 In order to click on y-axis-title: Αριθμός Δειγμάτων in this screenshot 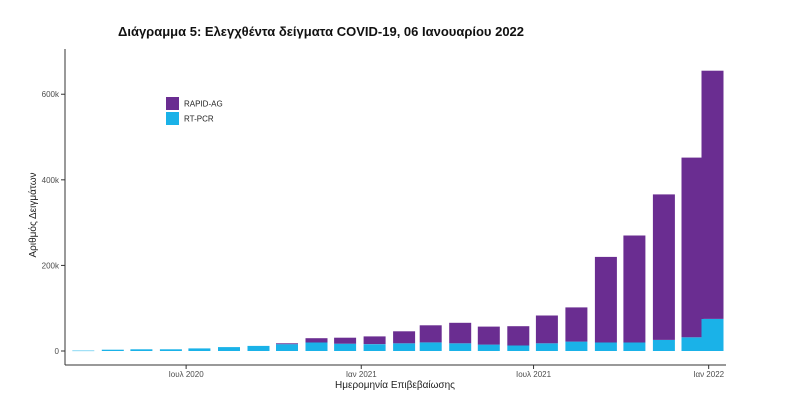, I will do `click(33, 214)`.